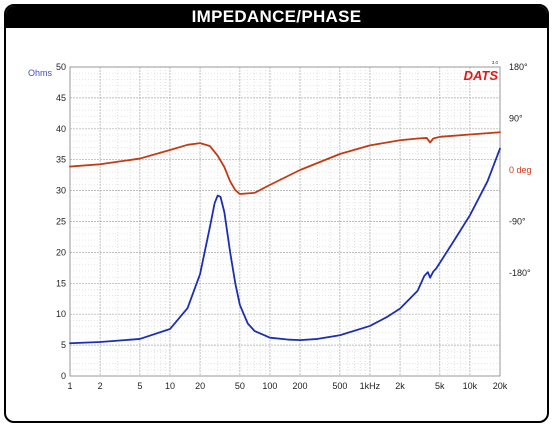  Describe the element at coordinates (61, 191) in the screenshot. I see `y-left-tick-label: 30` at that location.